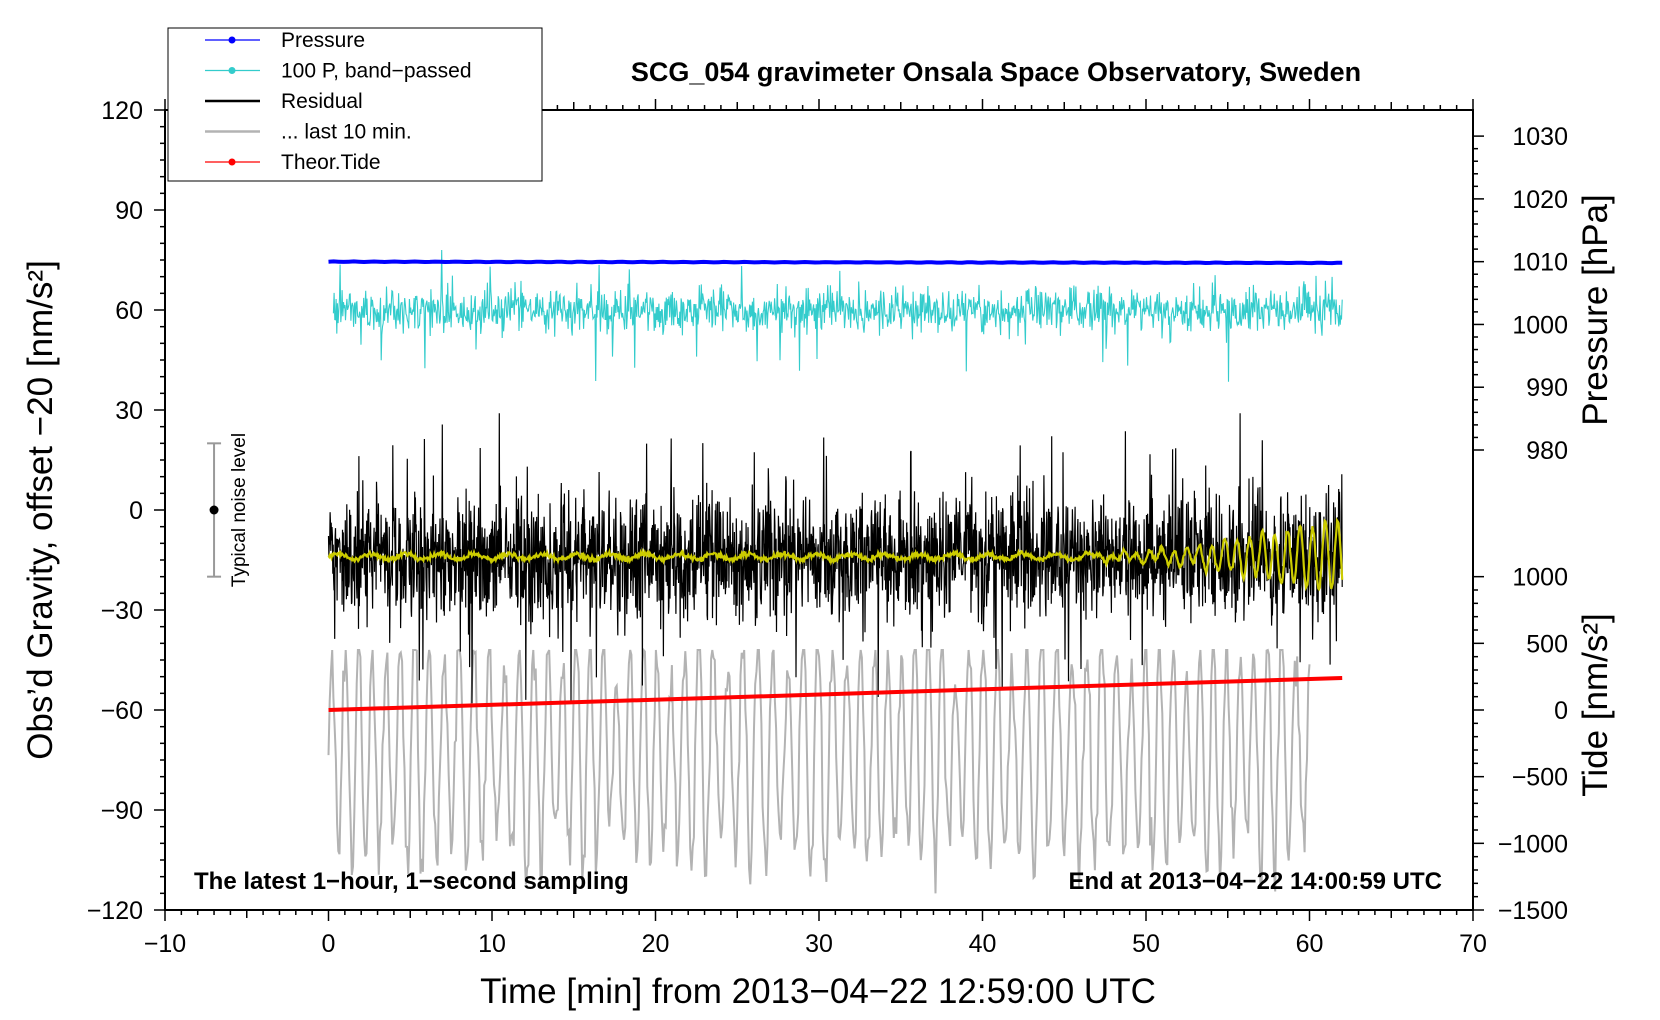  Describe the element at coordinates (329, 944) in the screenshot. I see `x-tick-label: 0` at that location.